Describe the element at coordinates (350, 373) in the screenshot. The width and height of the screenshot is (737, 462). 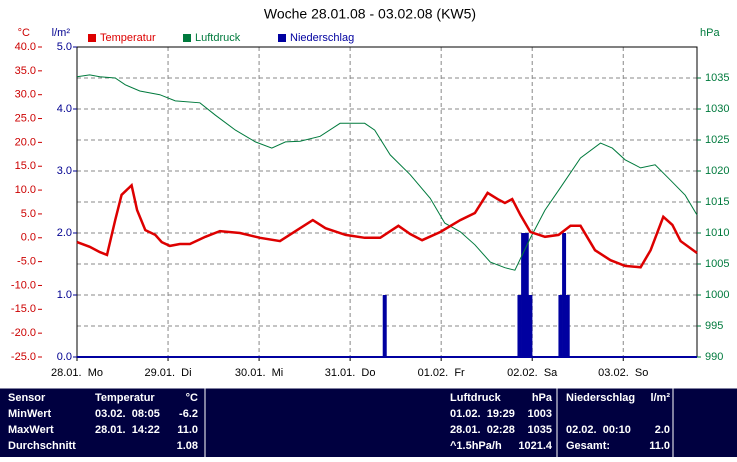
I see `x-tick-label: 31.01. Do` at that location.